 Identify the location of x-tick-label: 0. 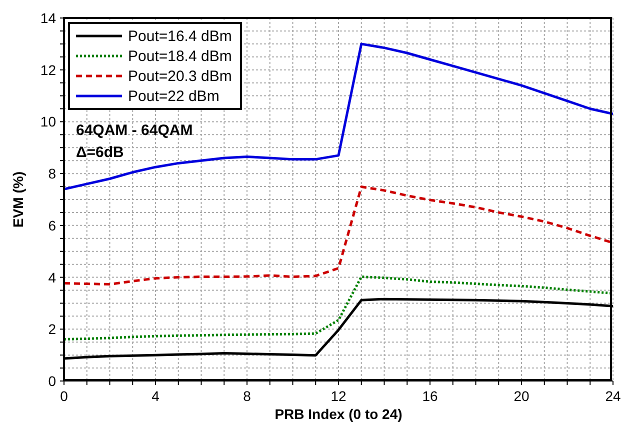
(64, 396).